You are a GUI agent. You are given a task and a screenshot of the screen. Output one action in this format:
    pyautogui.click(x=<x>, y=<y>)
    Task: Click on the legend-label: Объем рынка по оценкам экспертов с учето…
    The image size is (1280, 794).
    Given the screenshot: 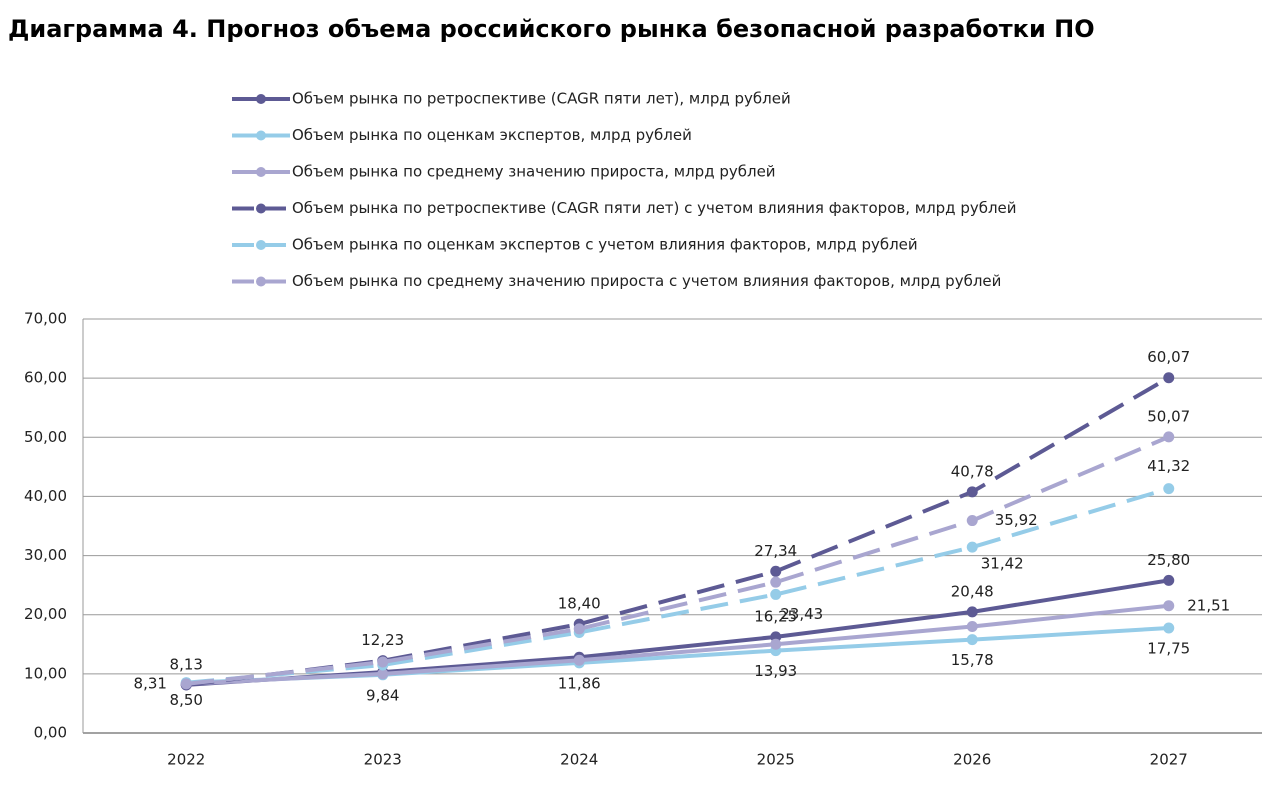 What is the action you would take?
    pyautogui.click(x=605, y=245)
    